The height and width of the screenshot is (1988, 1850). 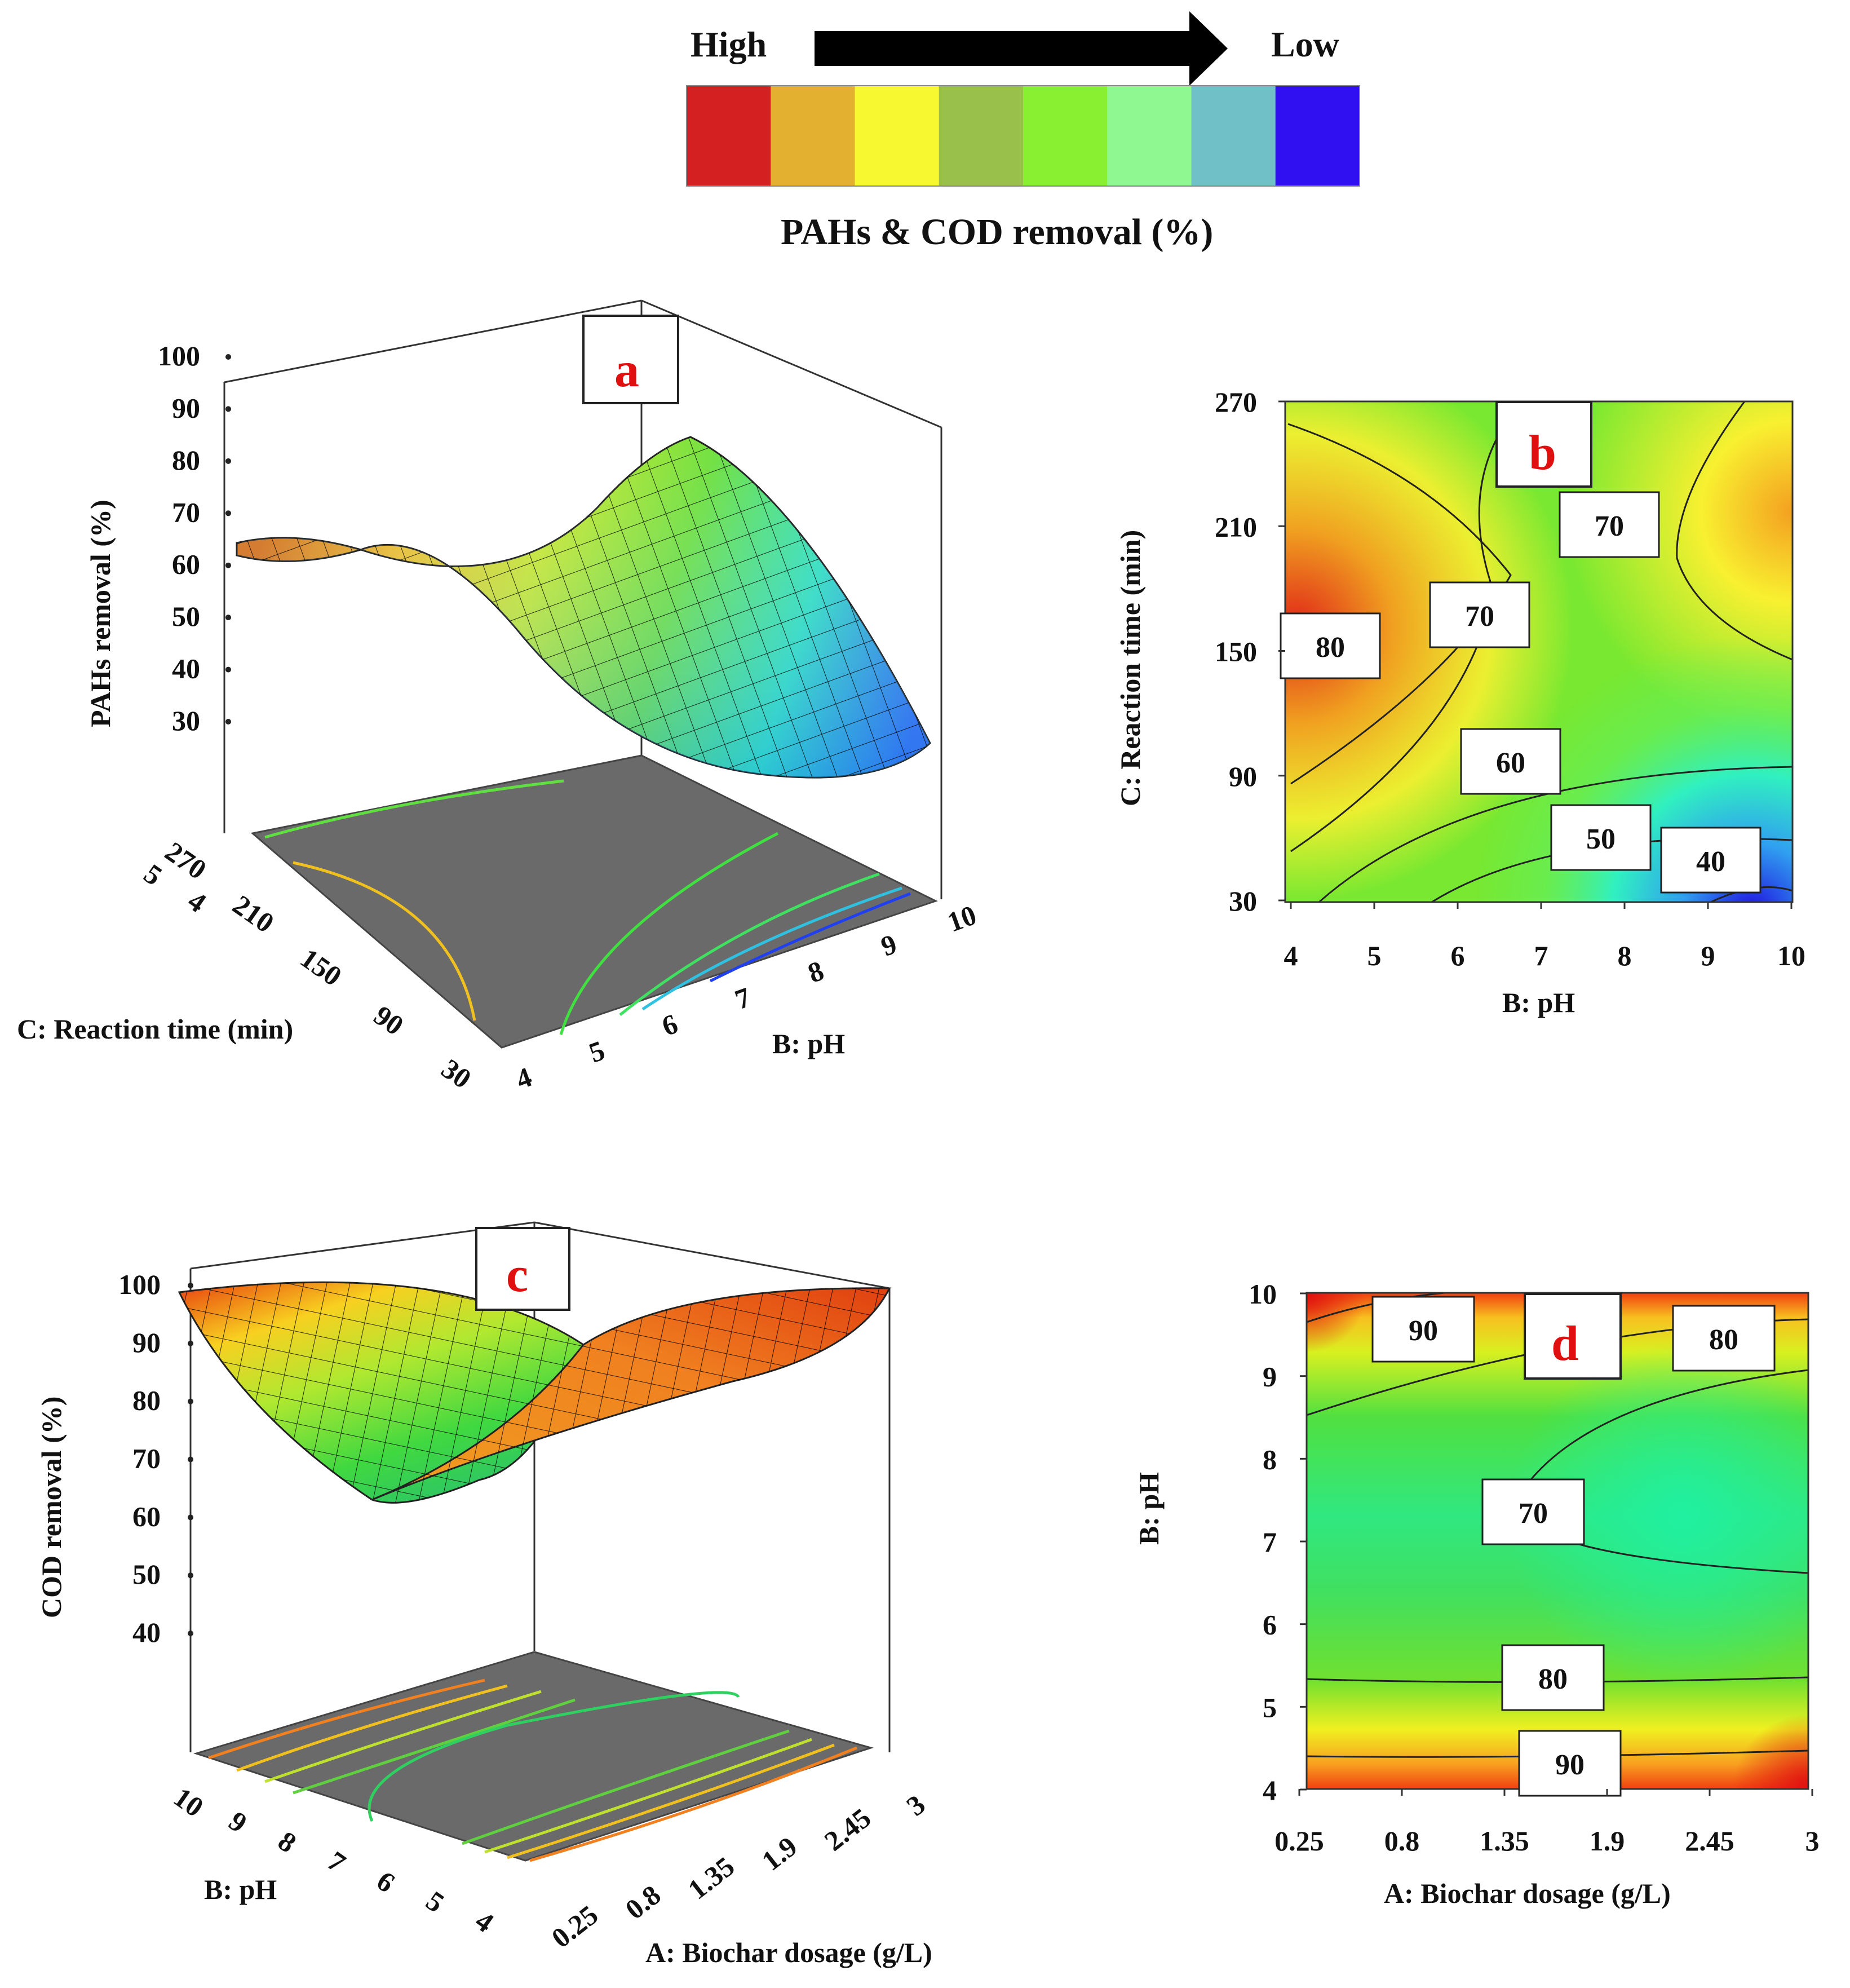 I want to click on panel-c-surface, so click(x=534, y=1392).